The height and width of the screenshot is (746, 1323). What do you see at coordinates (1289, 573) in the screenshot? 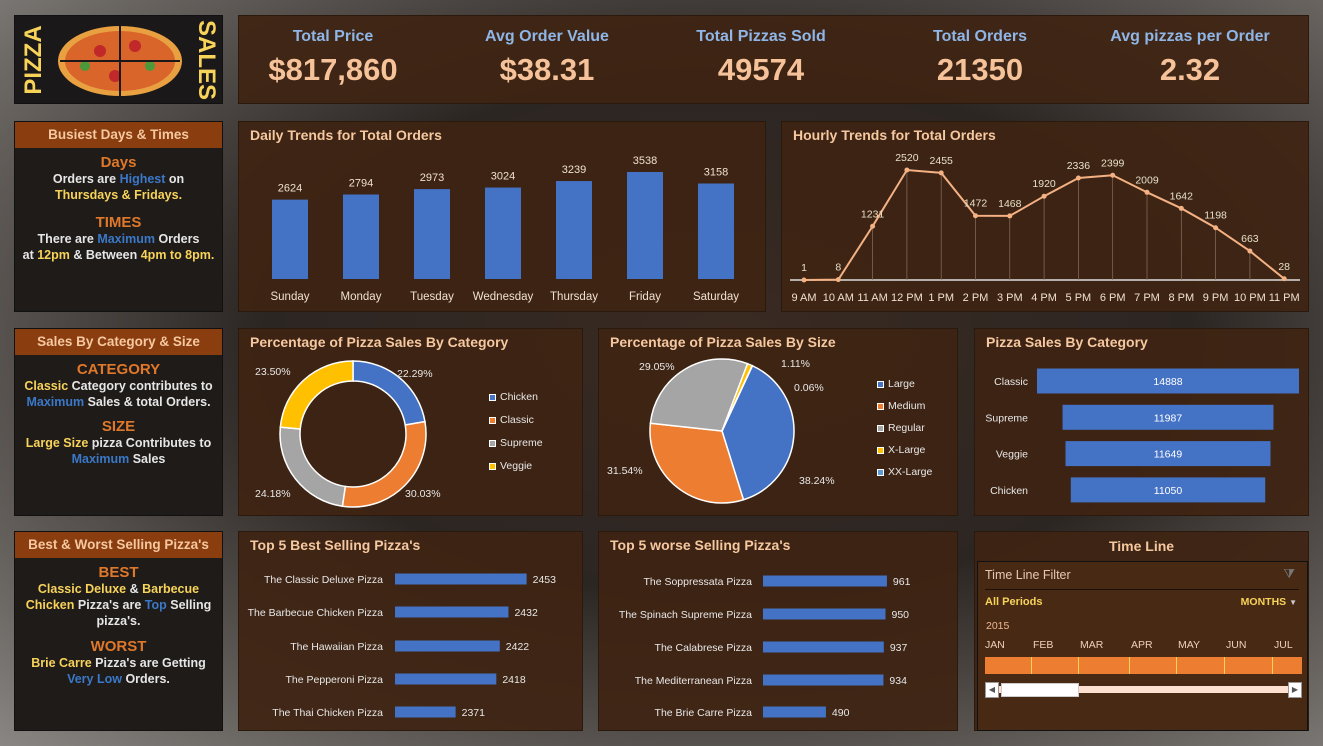
I see `clear-filter-icon: ⧩` at bounding box center [1289, 573].